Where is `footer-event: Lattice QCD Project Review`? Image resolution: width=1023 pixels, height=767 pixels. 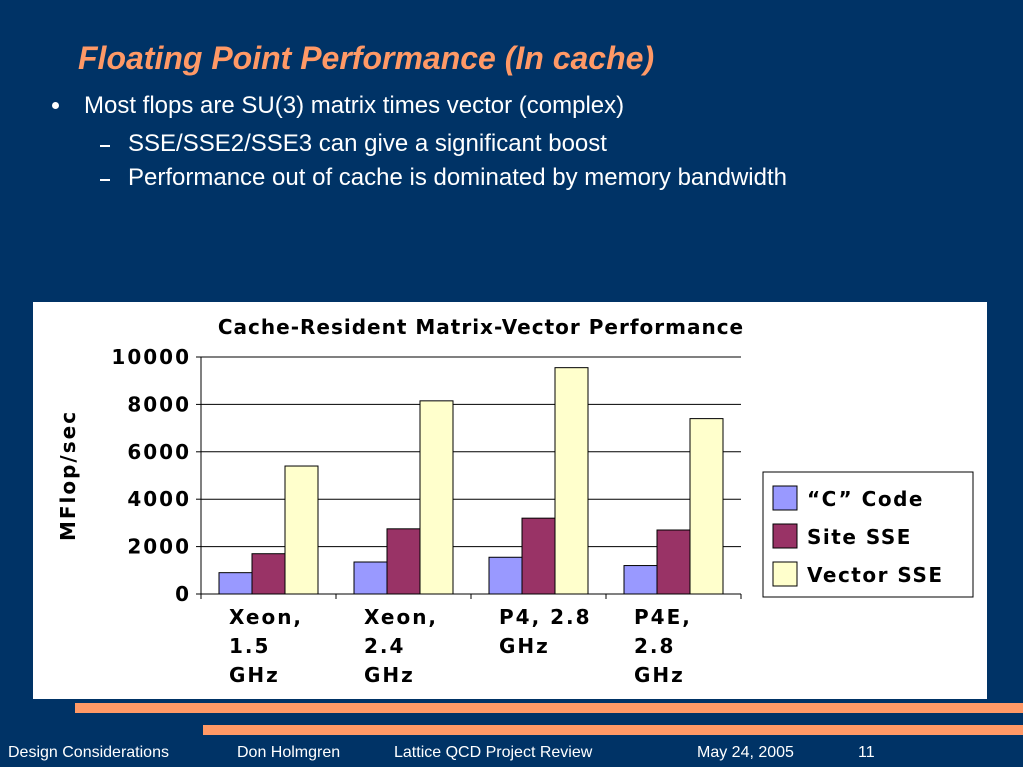 footer-event: Lattice QCD Project Review is located at coordinates (493, 752).